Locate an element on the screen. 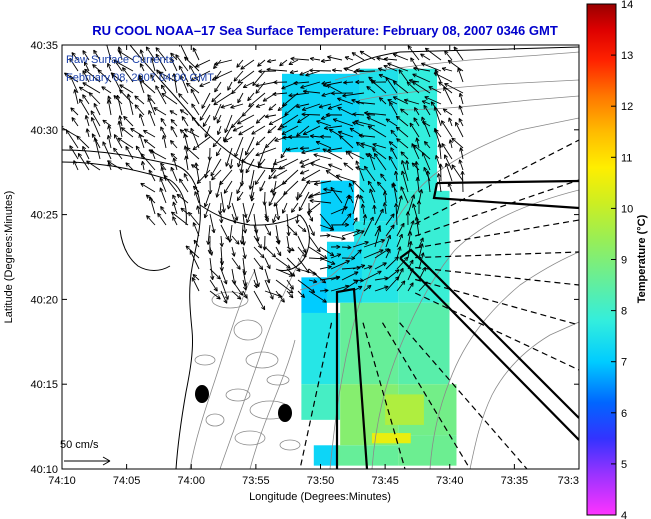 Image resolution: width=651 pixels, height=519 pixels. colorbar-tick-label: 12 is located at coordinates (627, 107).